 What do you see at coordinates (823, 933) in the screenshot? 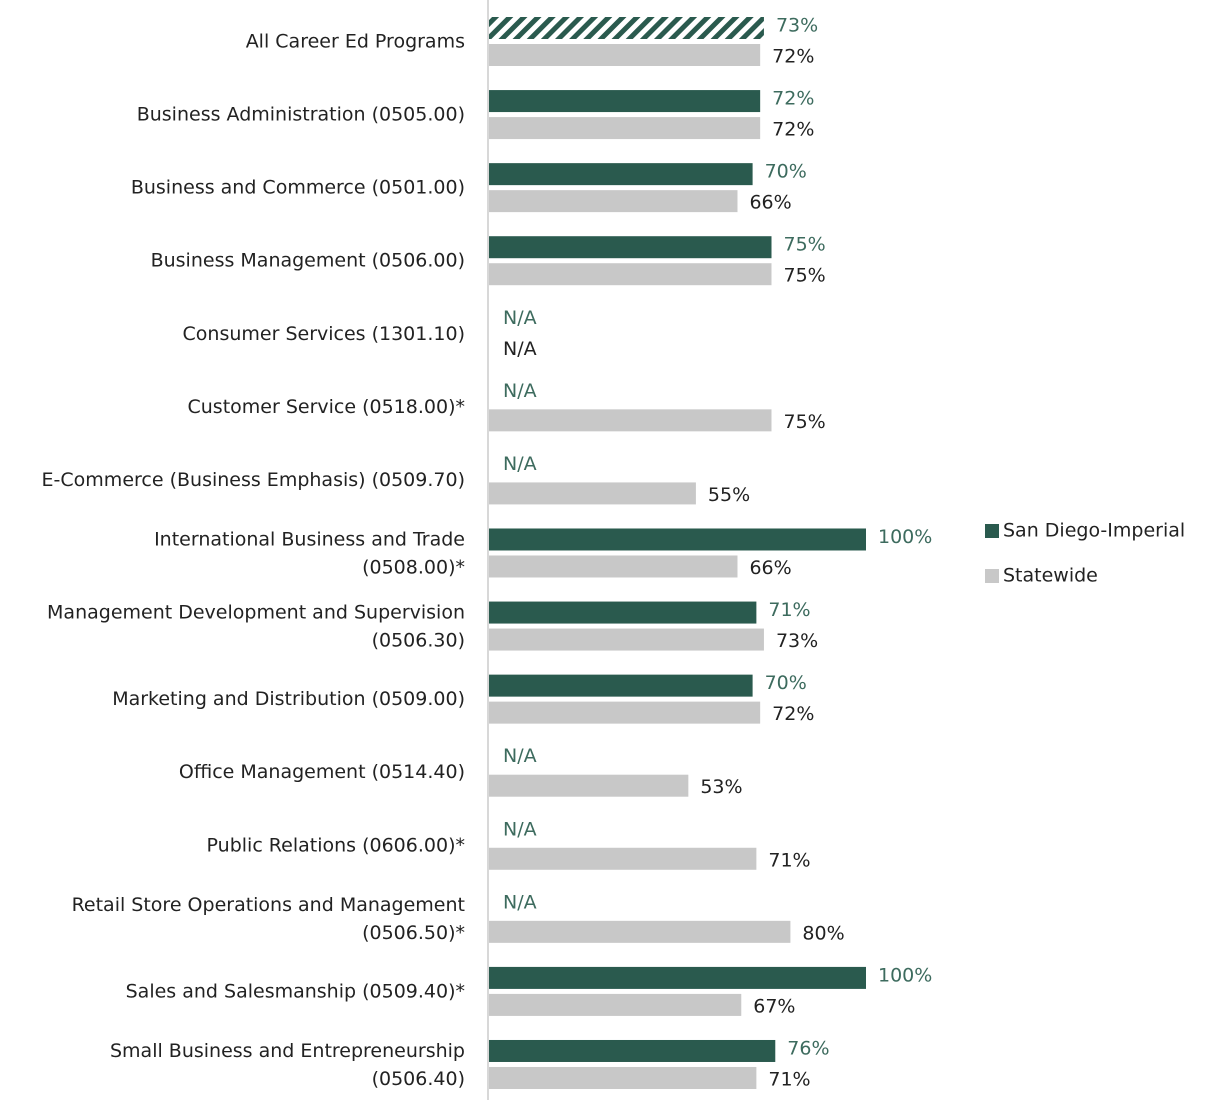
I see `value-label: 80%` at bounding box center [823, 933].